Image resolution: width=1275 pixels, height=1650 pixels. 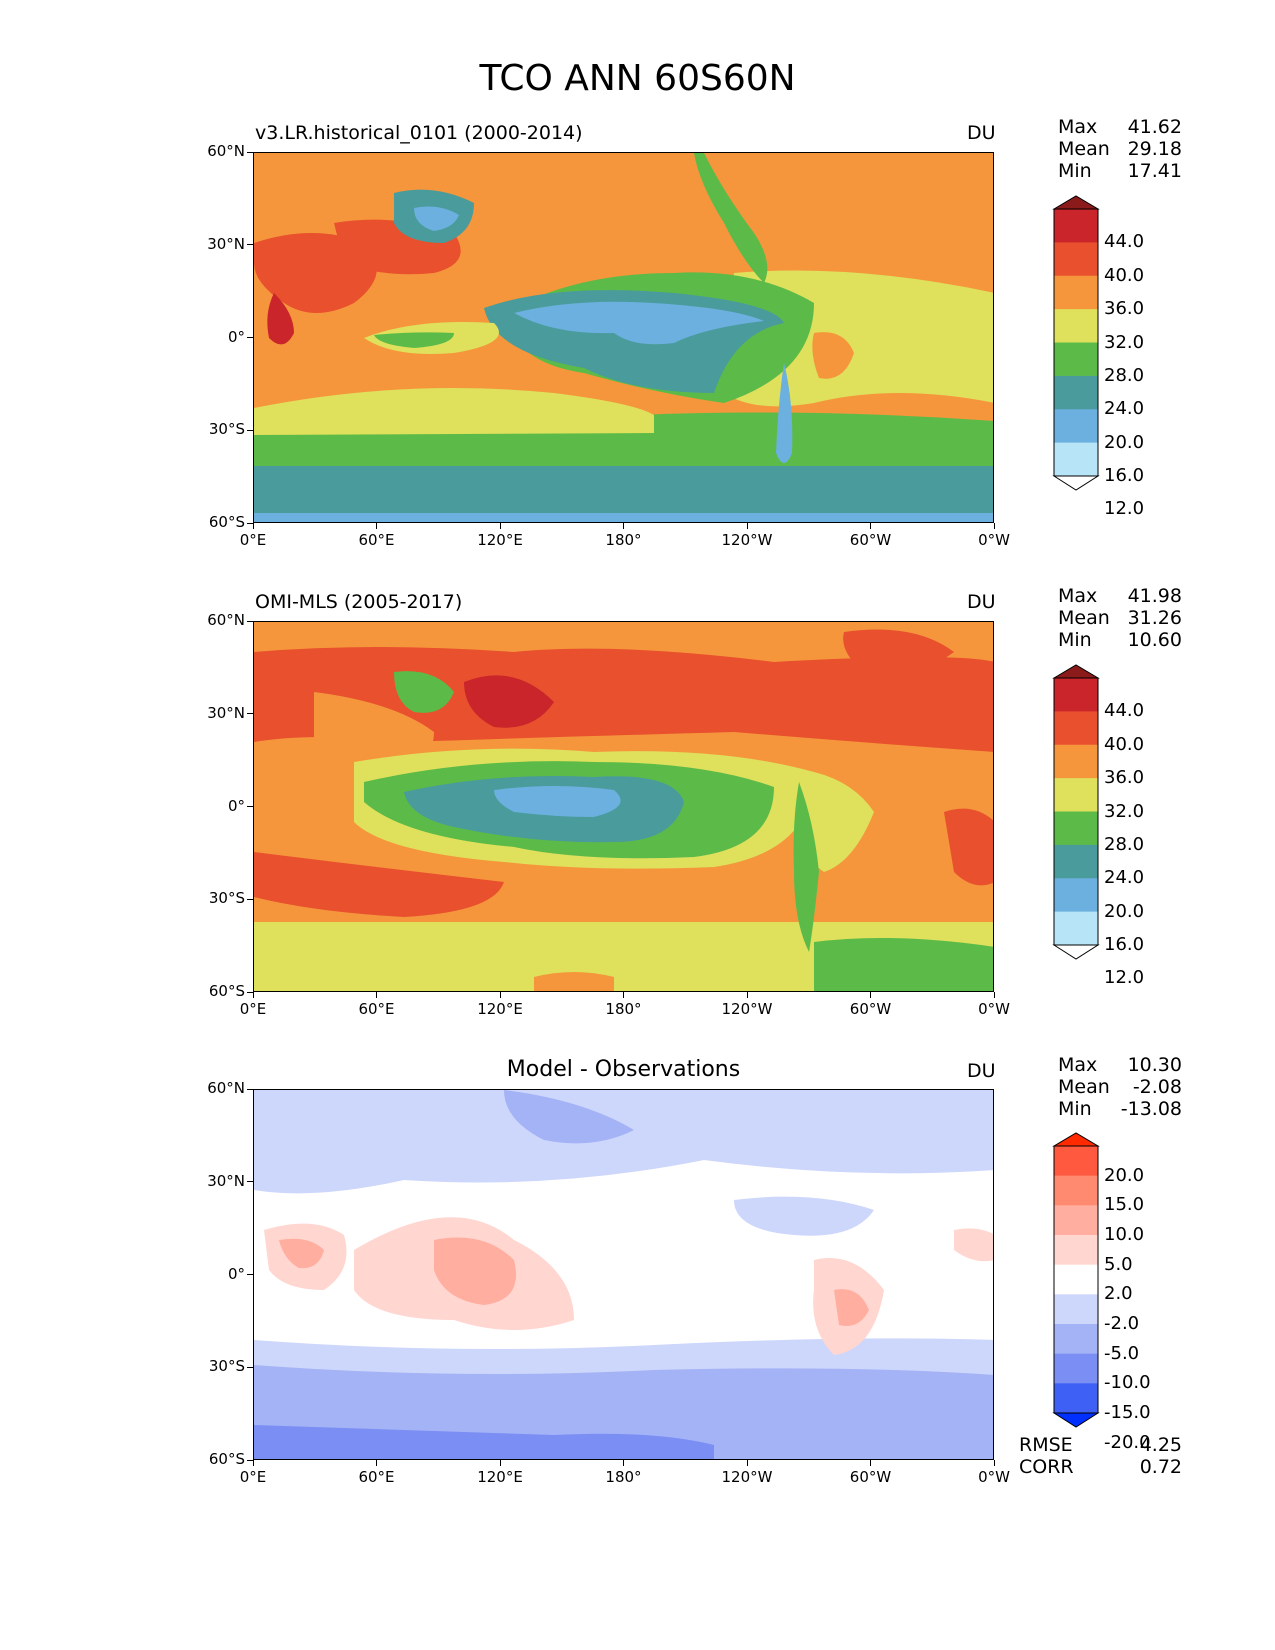 What do you see at coordinates (414, 340) in the screenshot?
I see `field-indian-green` at bounding box center [414, 340].